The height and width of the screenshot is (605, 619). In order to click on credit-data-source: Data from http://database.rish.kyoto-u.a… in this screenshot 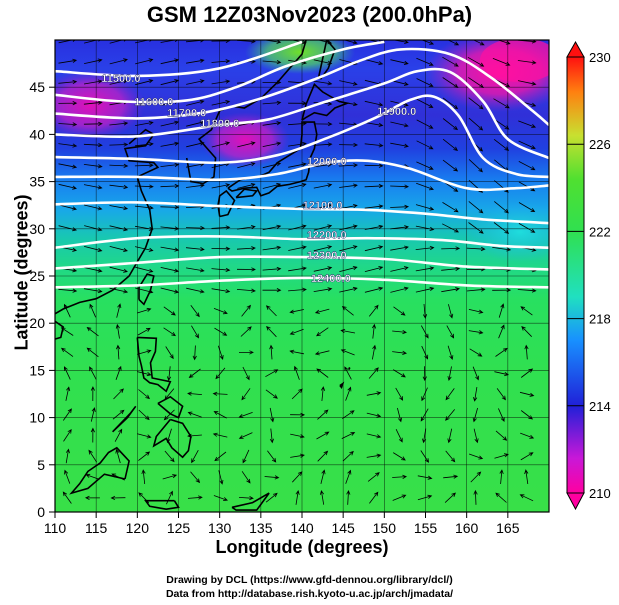, I will do `click(309, 594)`.